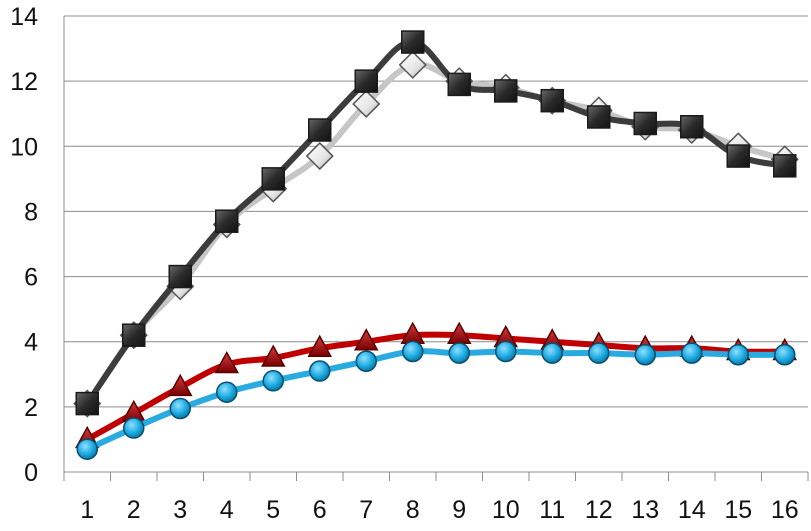 The image size is (811, 531). What do you see at coordinates (273, 510) in the screenshot?
I see `x-tick-label: 5` at bounding box center [273, 510].